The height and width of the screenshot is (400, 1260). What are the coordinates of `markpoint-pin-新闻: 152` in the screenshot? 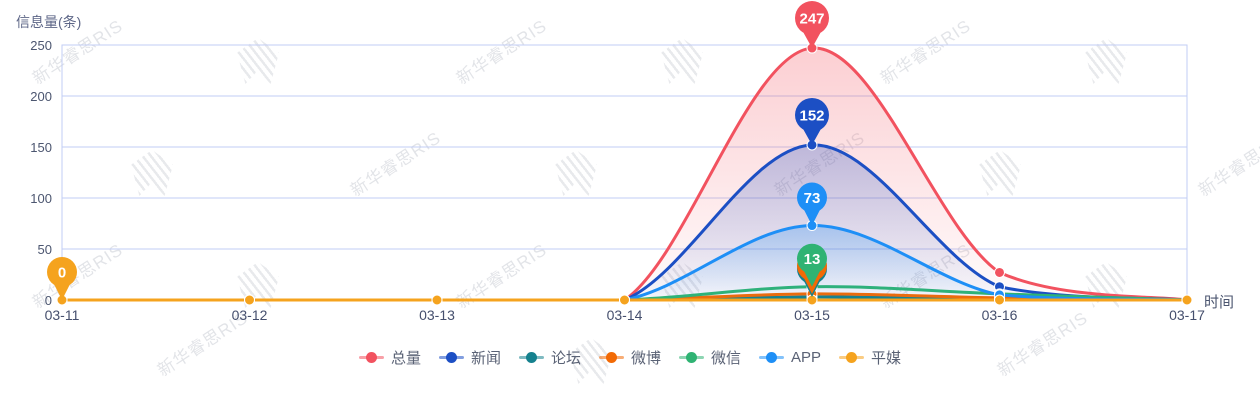 It's located at (812, 121).